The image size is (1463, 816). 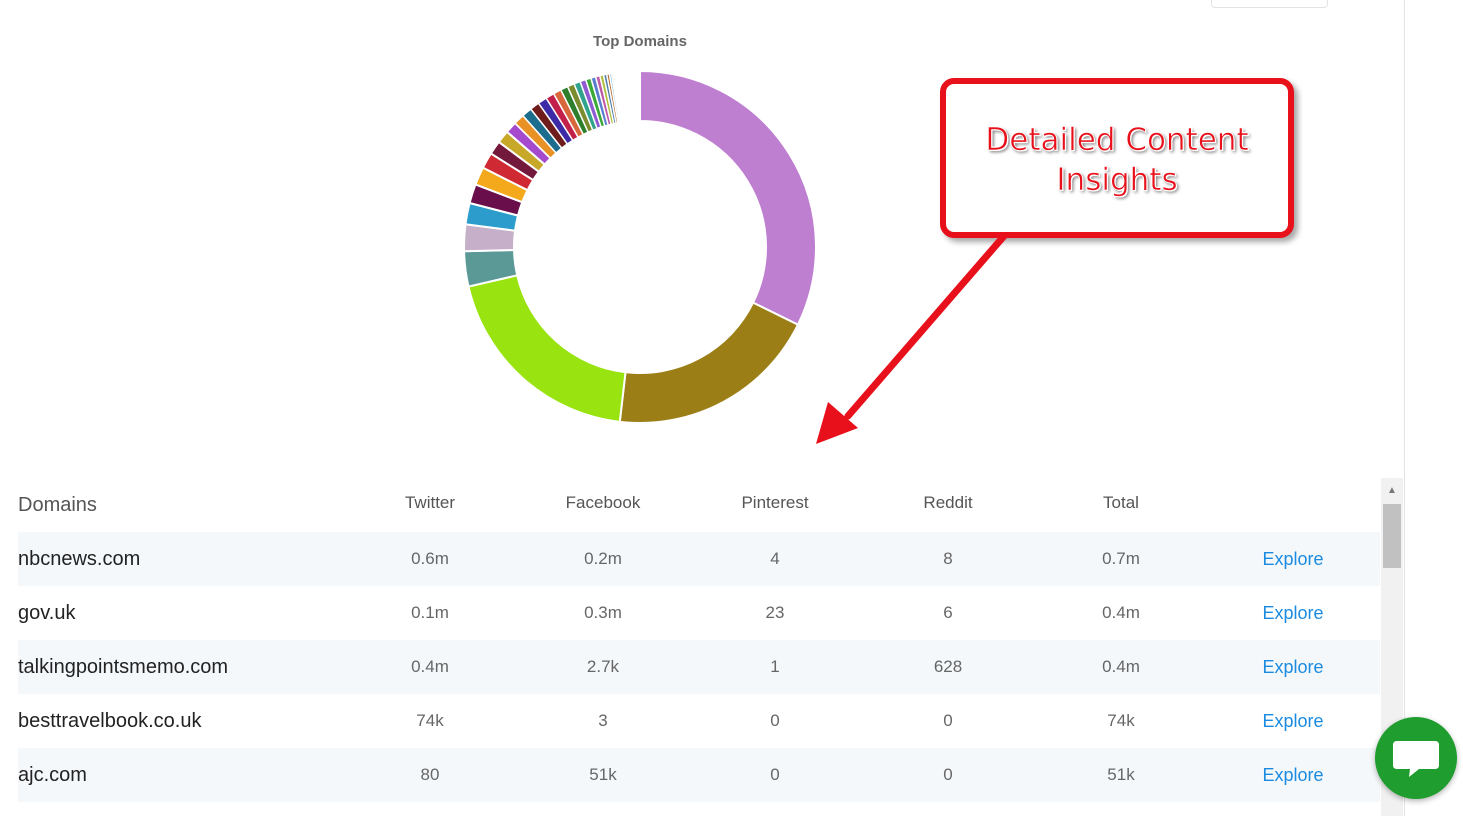 I want to click on facebook-cell: 0.3m, so click(x=603, y=612).